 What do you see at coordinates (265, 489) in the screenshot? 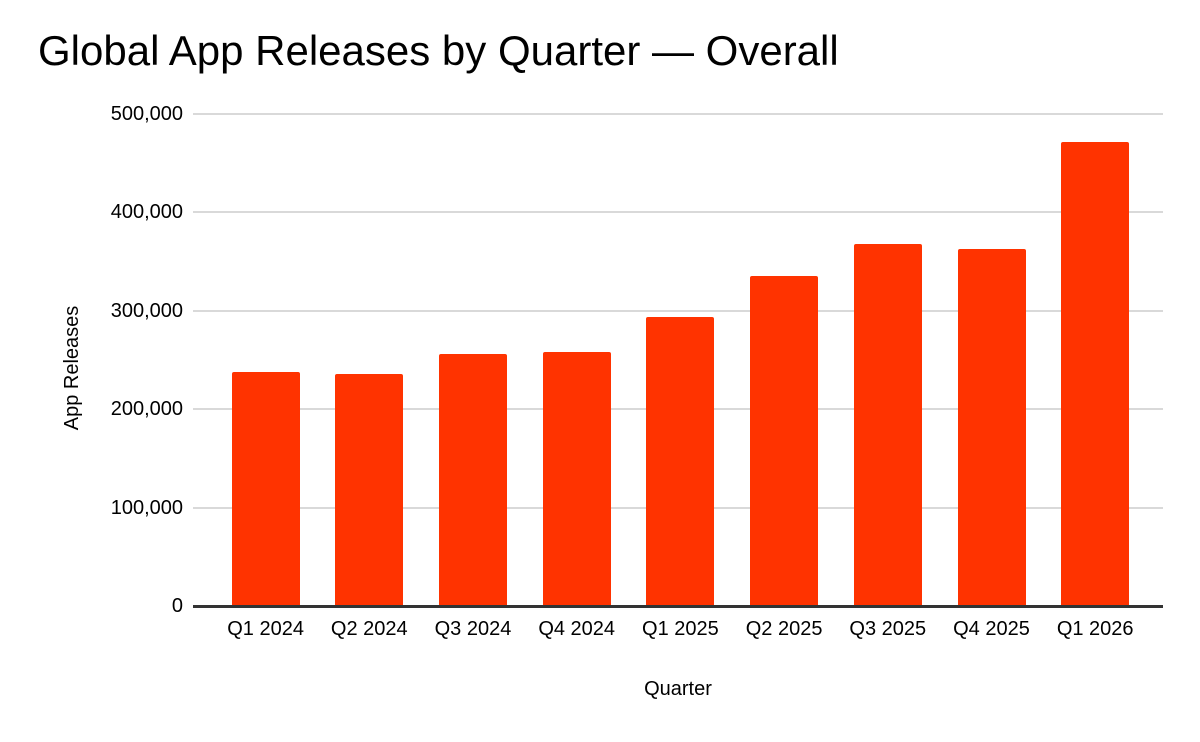
I see `bar-q1-2024` at bounding box center [265, 489].